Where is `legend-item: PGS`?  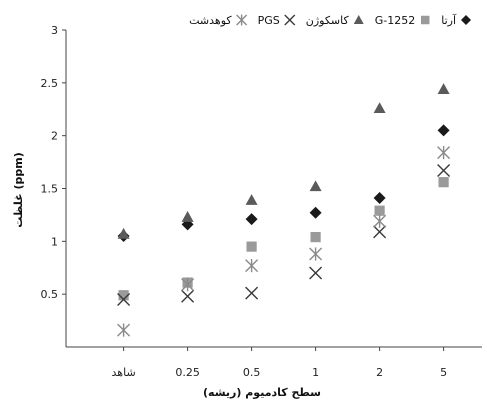 legend-item: PGS is located at coordinates (277, 20).